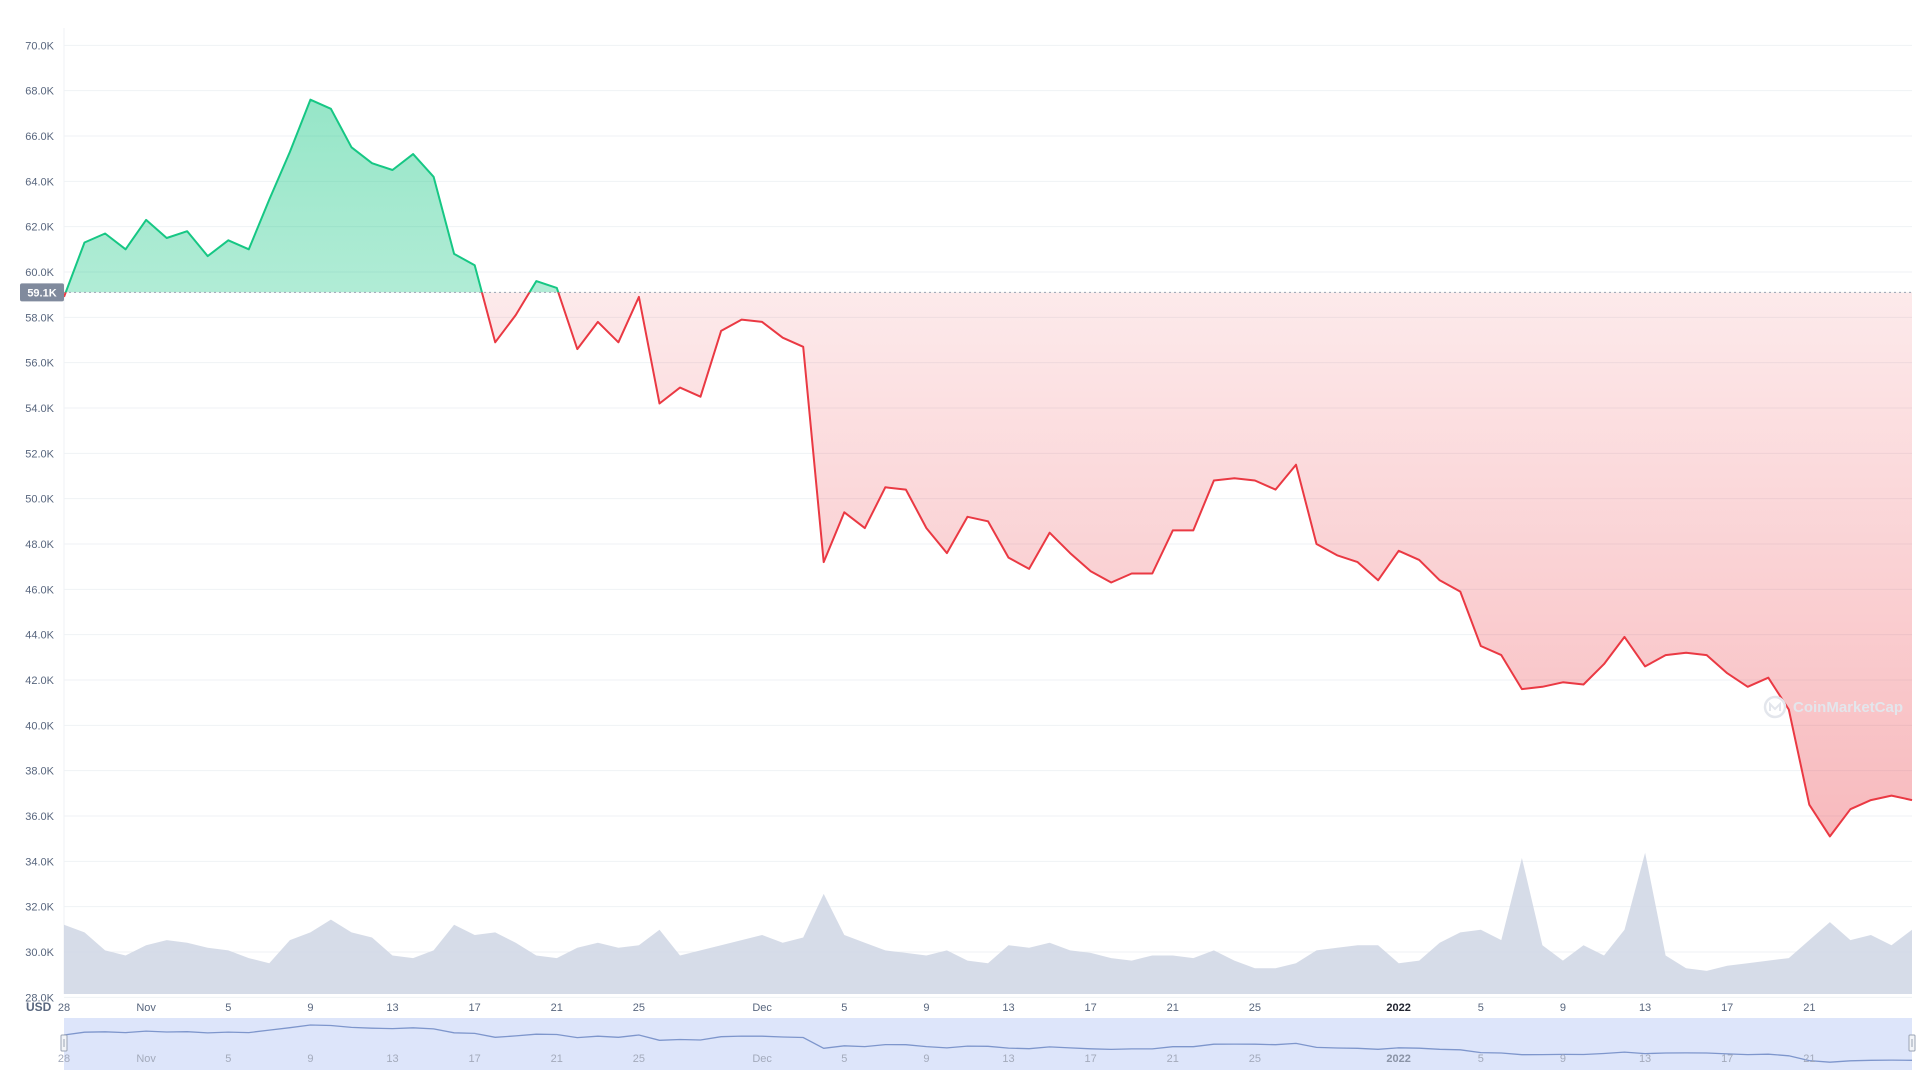 This screenshot has width=1920, height=1085. Describe the element at coordinates (39, 228) in the screenshot. I see `y-tick-label: 62.0K` at that location.